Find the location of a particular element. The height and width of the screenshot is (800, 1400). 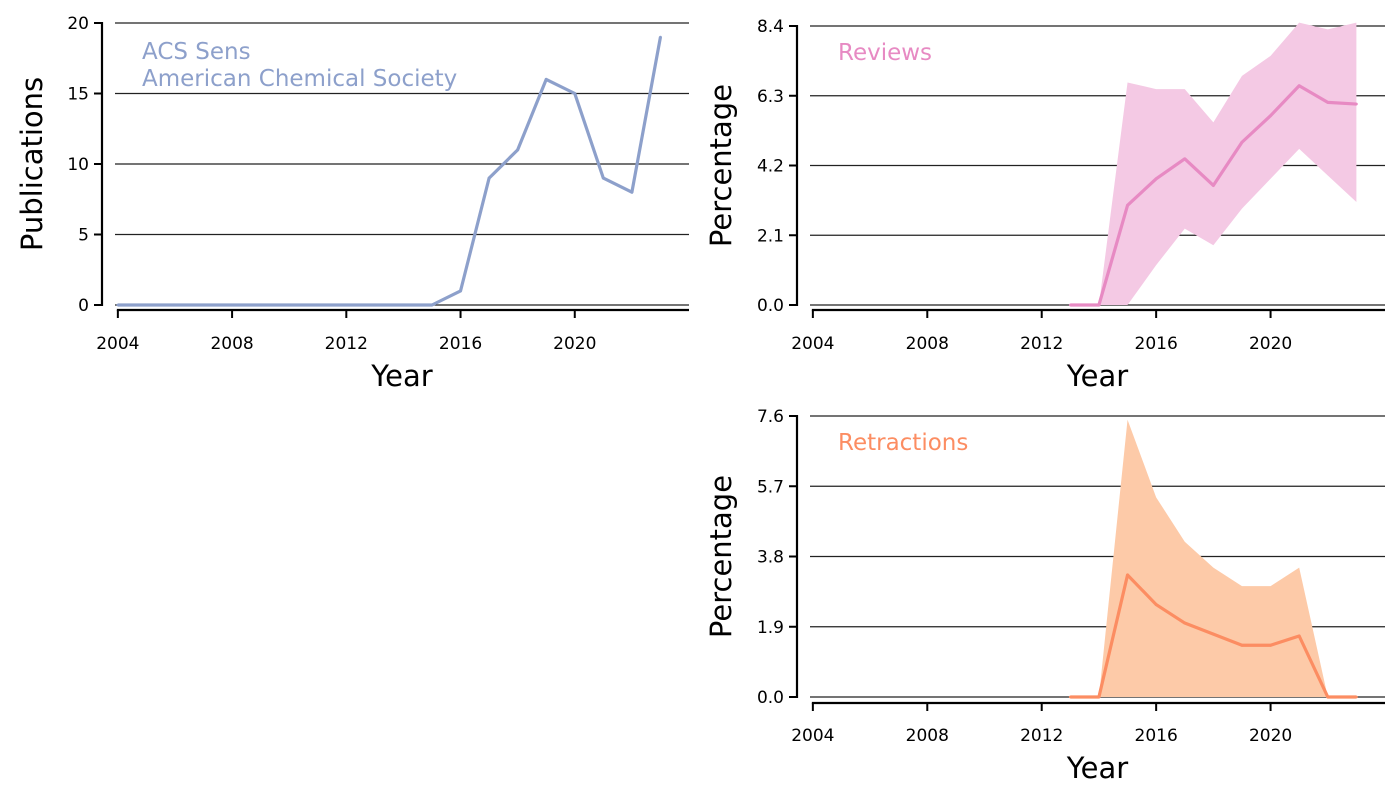

y-tick-label: 1.9 is located at coordinates (770, 628).